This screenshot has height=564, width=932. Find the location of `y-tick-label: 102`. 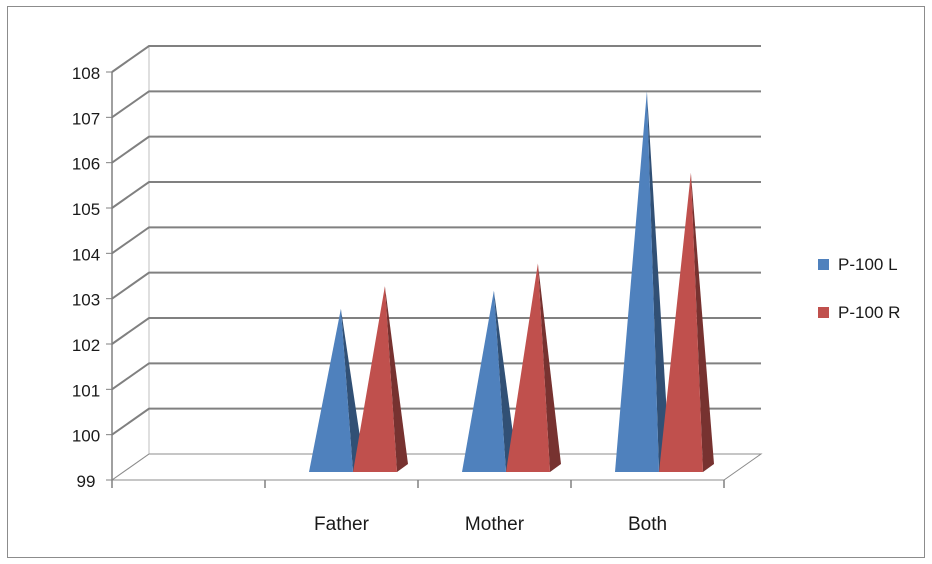

y-tick-label: 102 is located at coordinates (86, 345).